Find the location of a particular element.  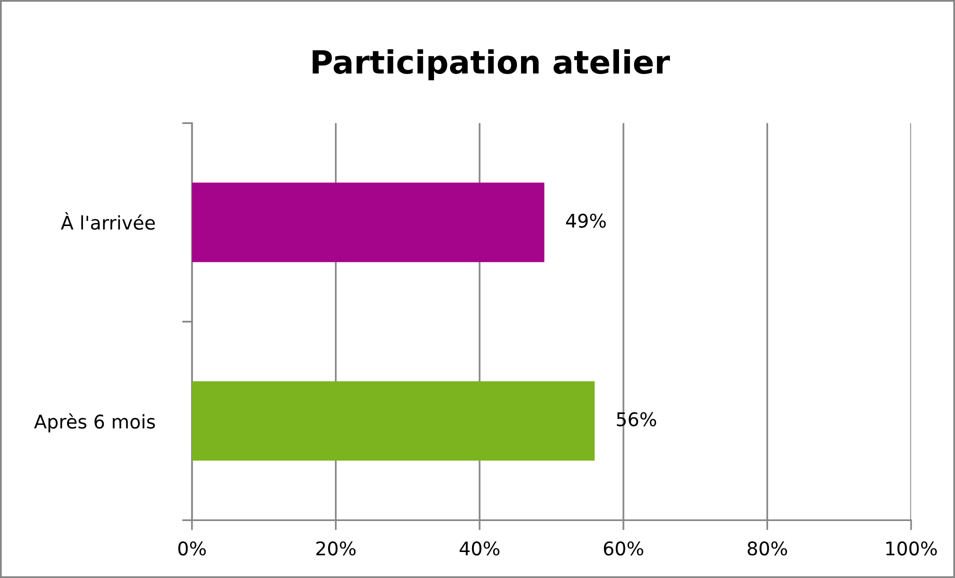

data-label: 56% is located at coordinates (636, 419).